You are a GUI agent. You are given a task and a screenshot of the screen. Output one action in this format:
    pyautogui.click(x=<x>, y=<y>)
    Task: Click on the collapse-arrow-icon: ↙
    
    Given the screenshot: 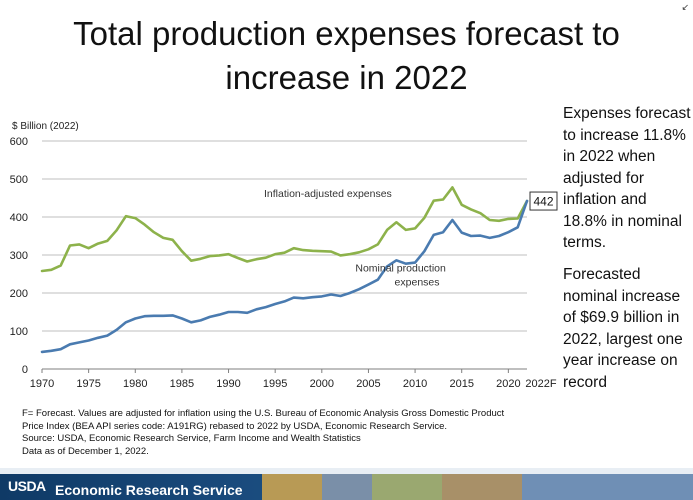 What is the action you would take?
    pyautogui.click(x=685, y=7)
    